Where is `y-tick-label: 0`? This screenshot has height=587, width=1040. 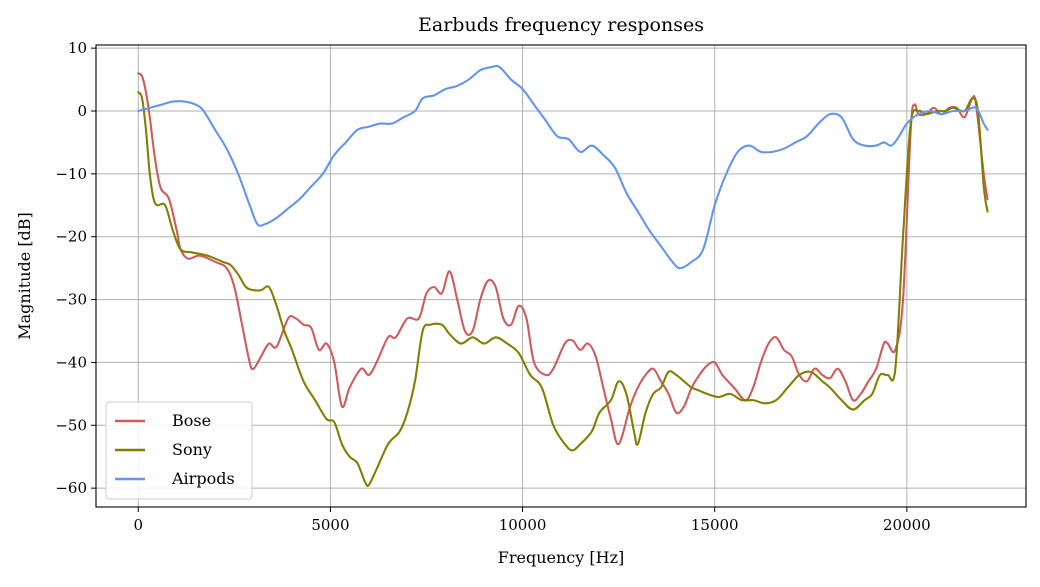
y-tick-label: 0 is located at coordinates (82, 111).